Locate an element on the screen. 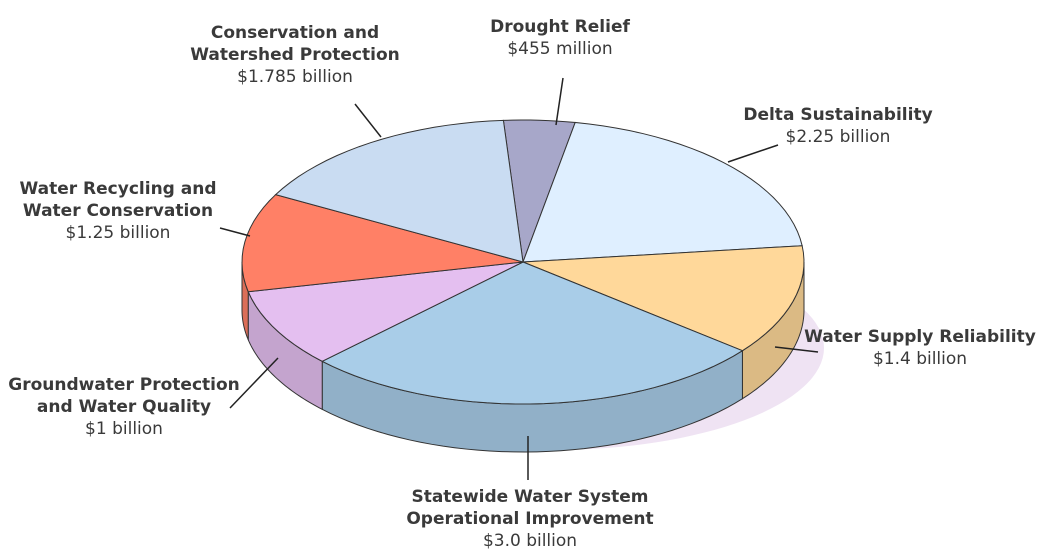 The width and height of the screenshot is (1046, 557). pie-slice-supply is located at coordinates (663, 298).